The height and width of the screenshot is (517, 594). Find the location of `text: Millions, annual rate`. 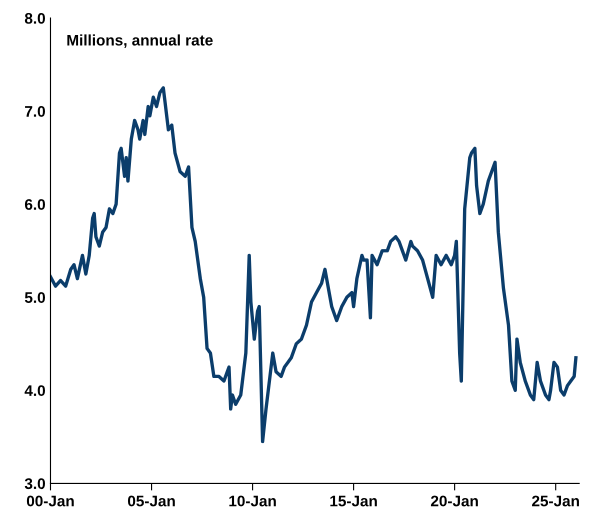

text: Millions, annual rate is located at coordinates (140, 41).